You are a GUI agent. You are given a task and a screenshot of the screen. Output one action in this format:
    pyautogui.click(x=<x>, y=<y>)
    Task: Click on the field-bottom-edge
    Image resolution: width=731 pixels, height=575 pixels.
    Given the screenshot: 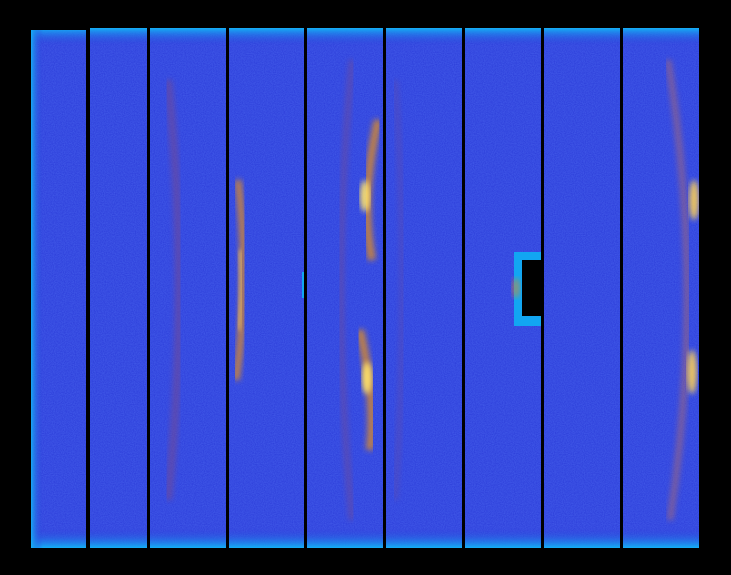 What is the action you would take?
    pyautogui.click(x=365, y=538)
    